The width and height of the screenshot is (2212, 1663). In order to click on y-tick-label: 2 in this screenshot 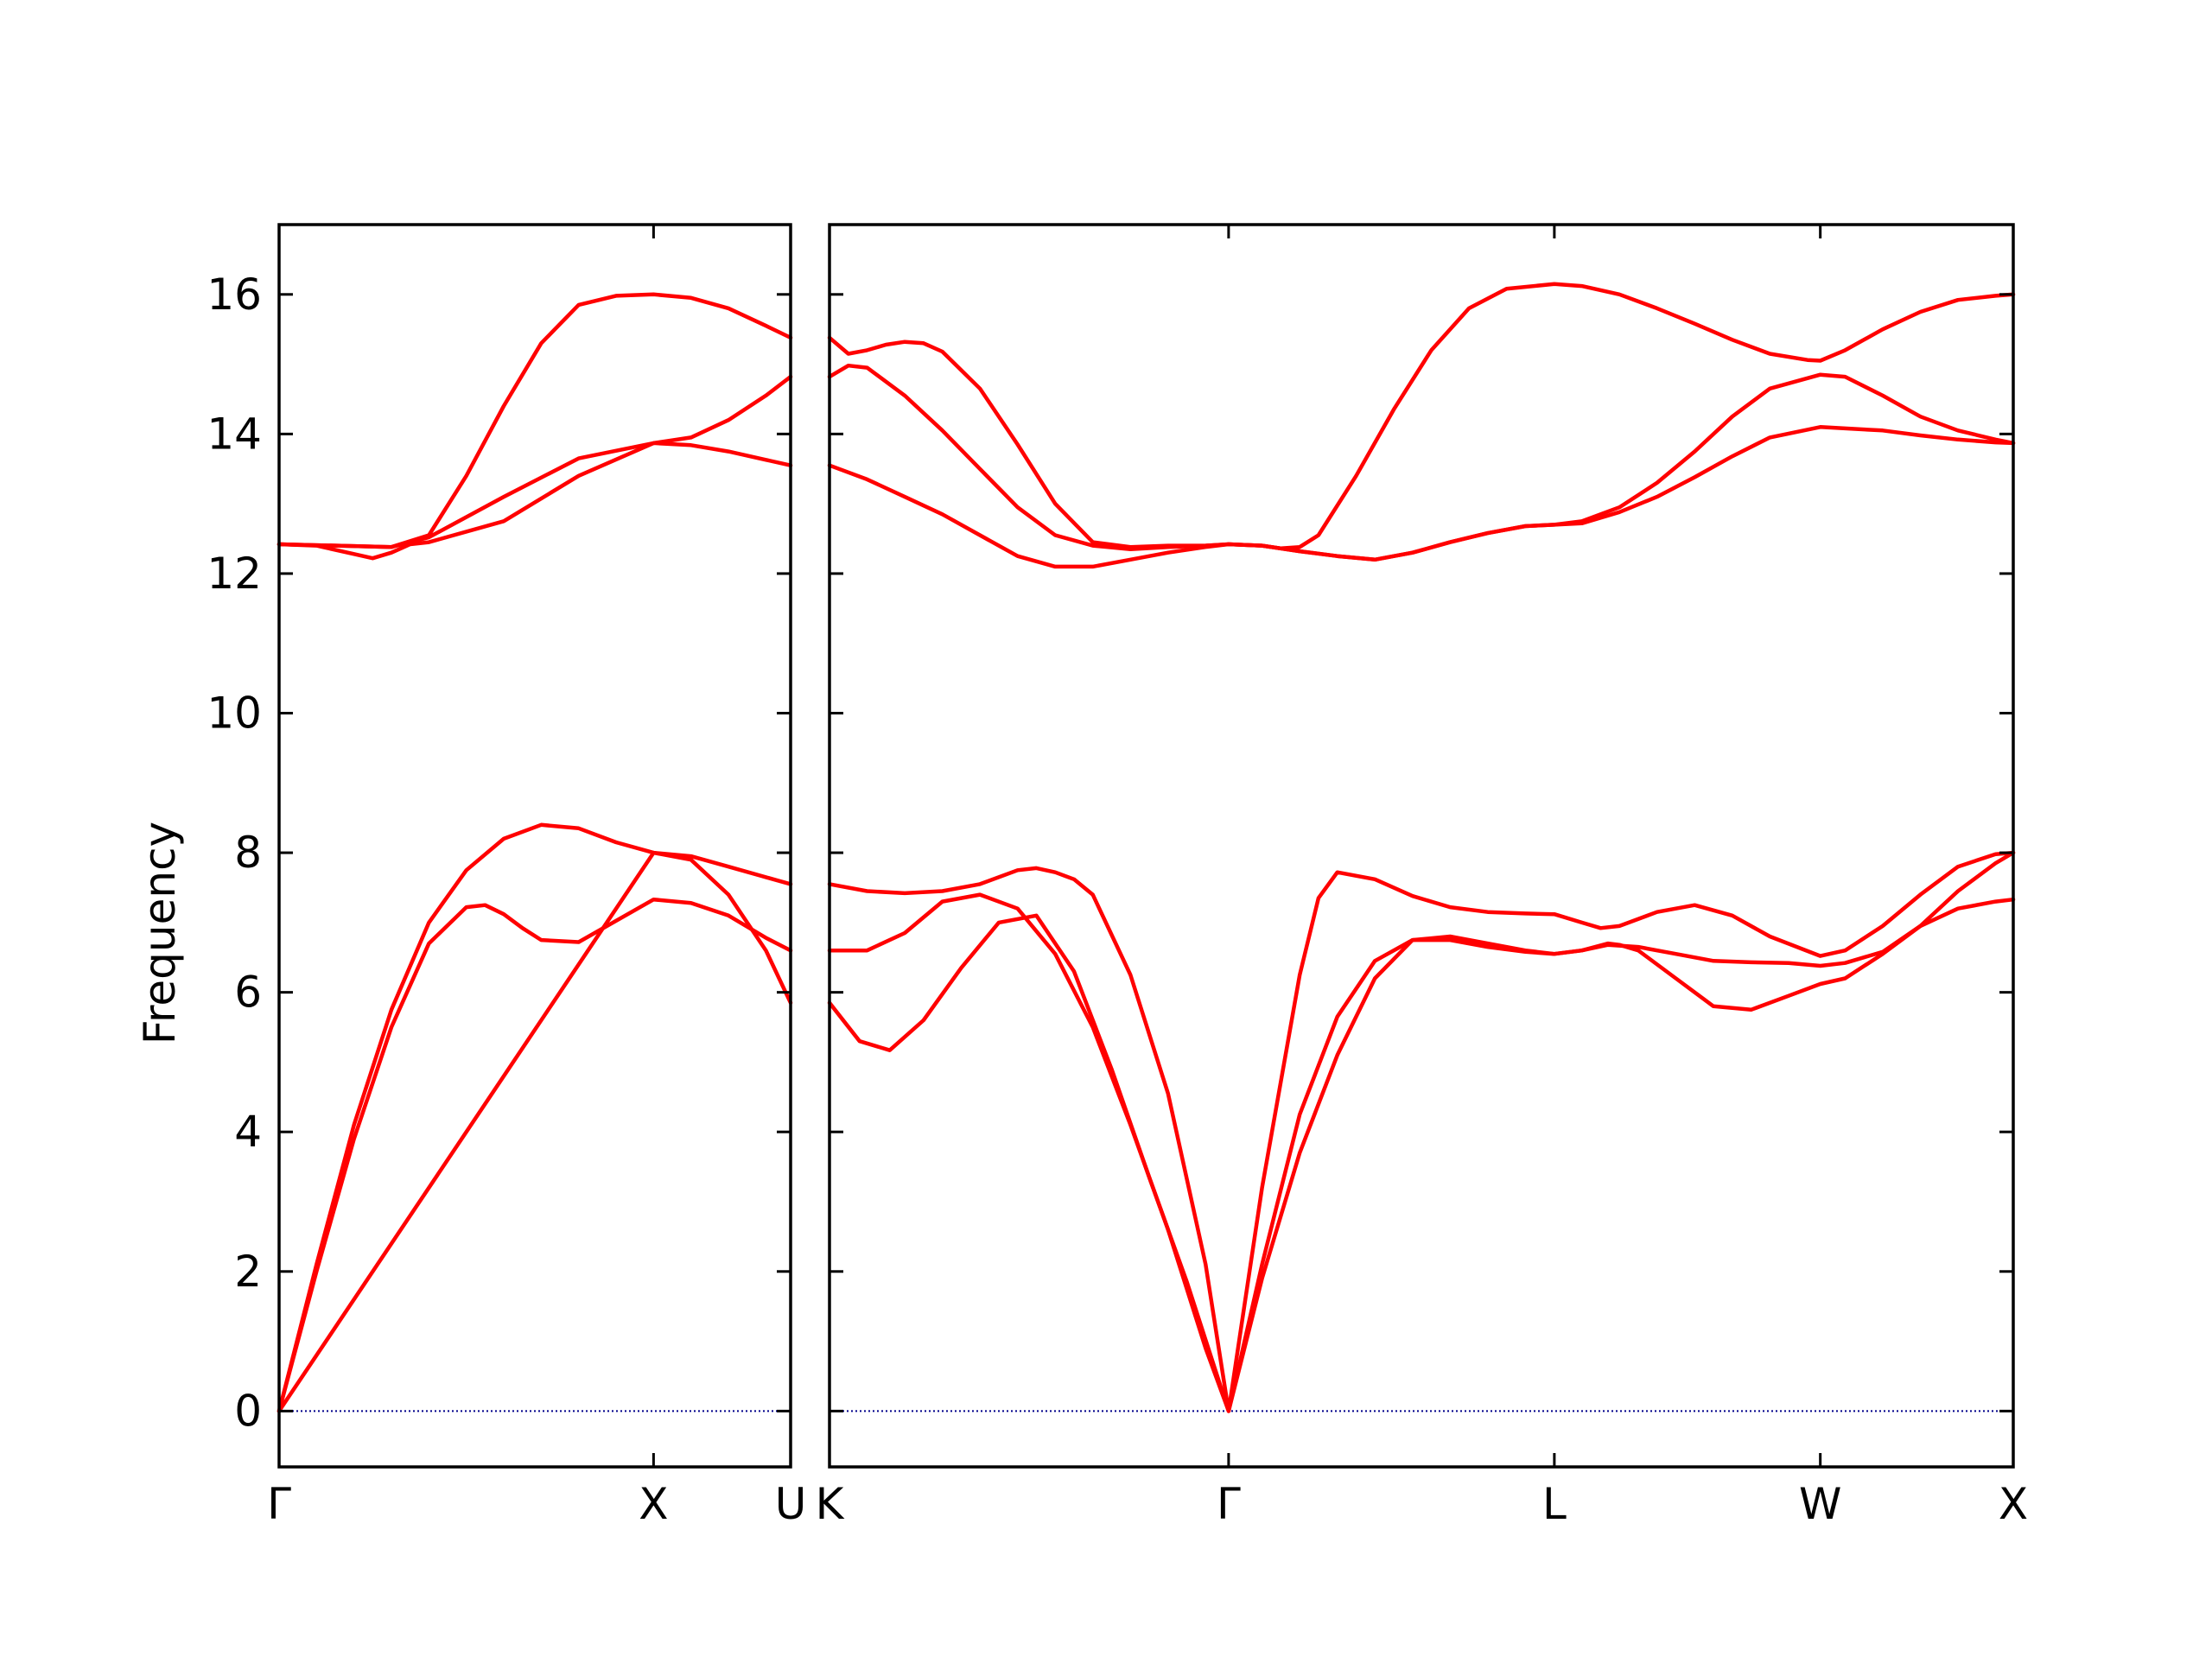, I will do `click(248, 1272)`.